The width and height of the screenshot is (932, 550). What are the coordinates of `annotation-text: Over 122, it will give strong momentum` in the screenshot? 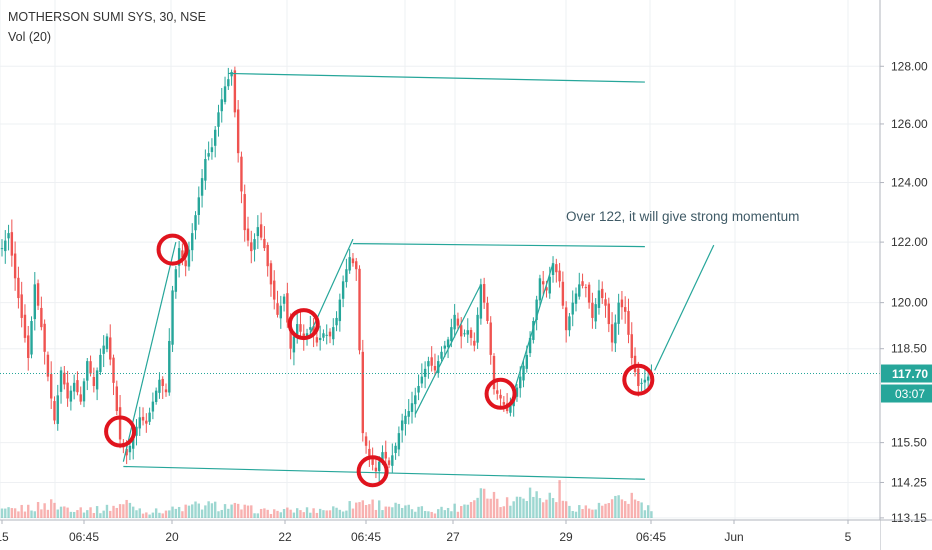 It's located at (682, 216).